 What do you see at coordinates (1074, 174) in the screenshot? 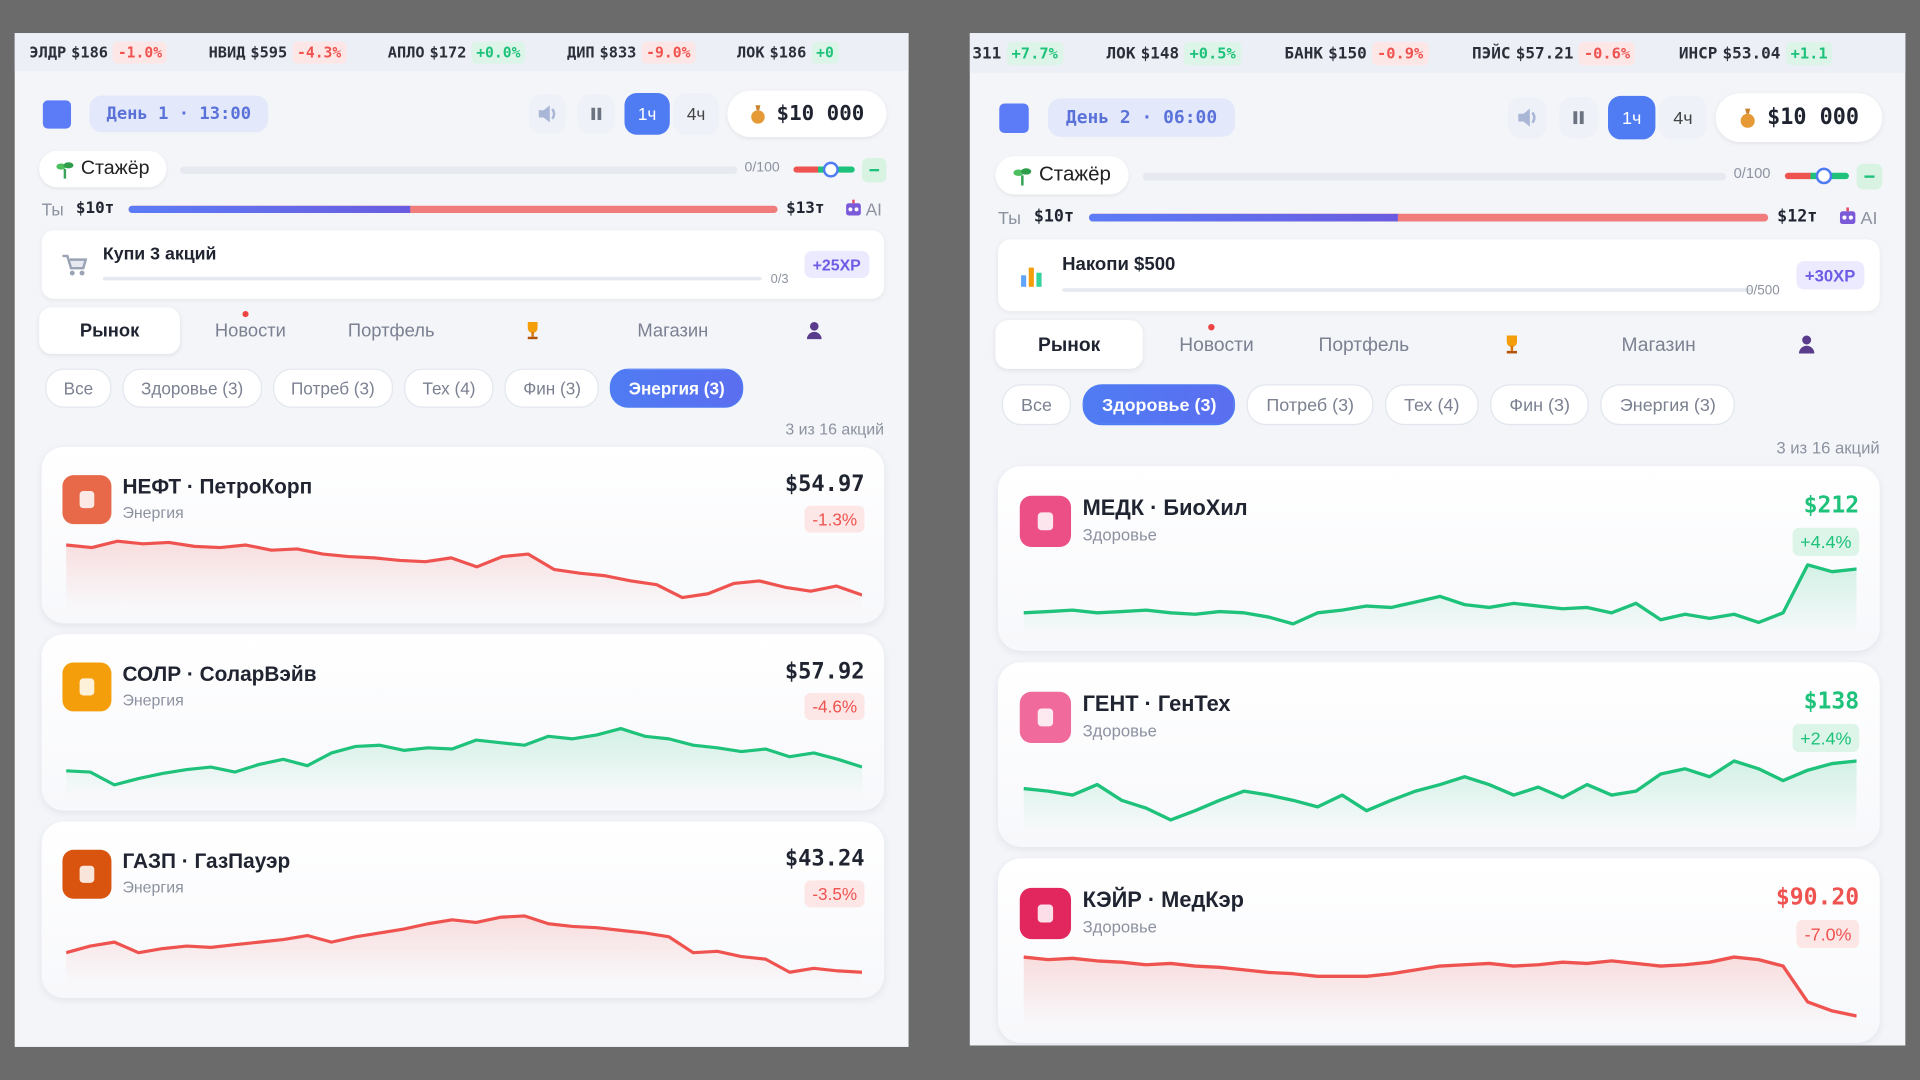
I see `rank-name: Стажёр` at bounding box center [1074, 174].